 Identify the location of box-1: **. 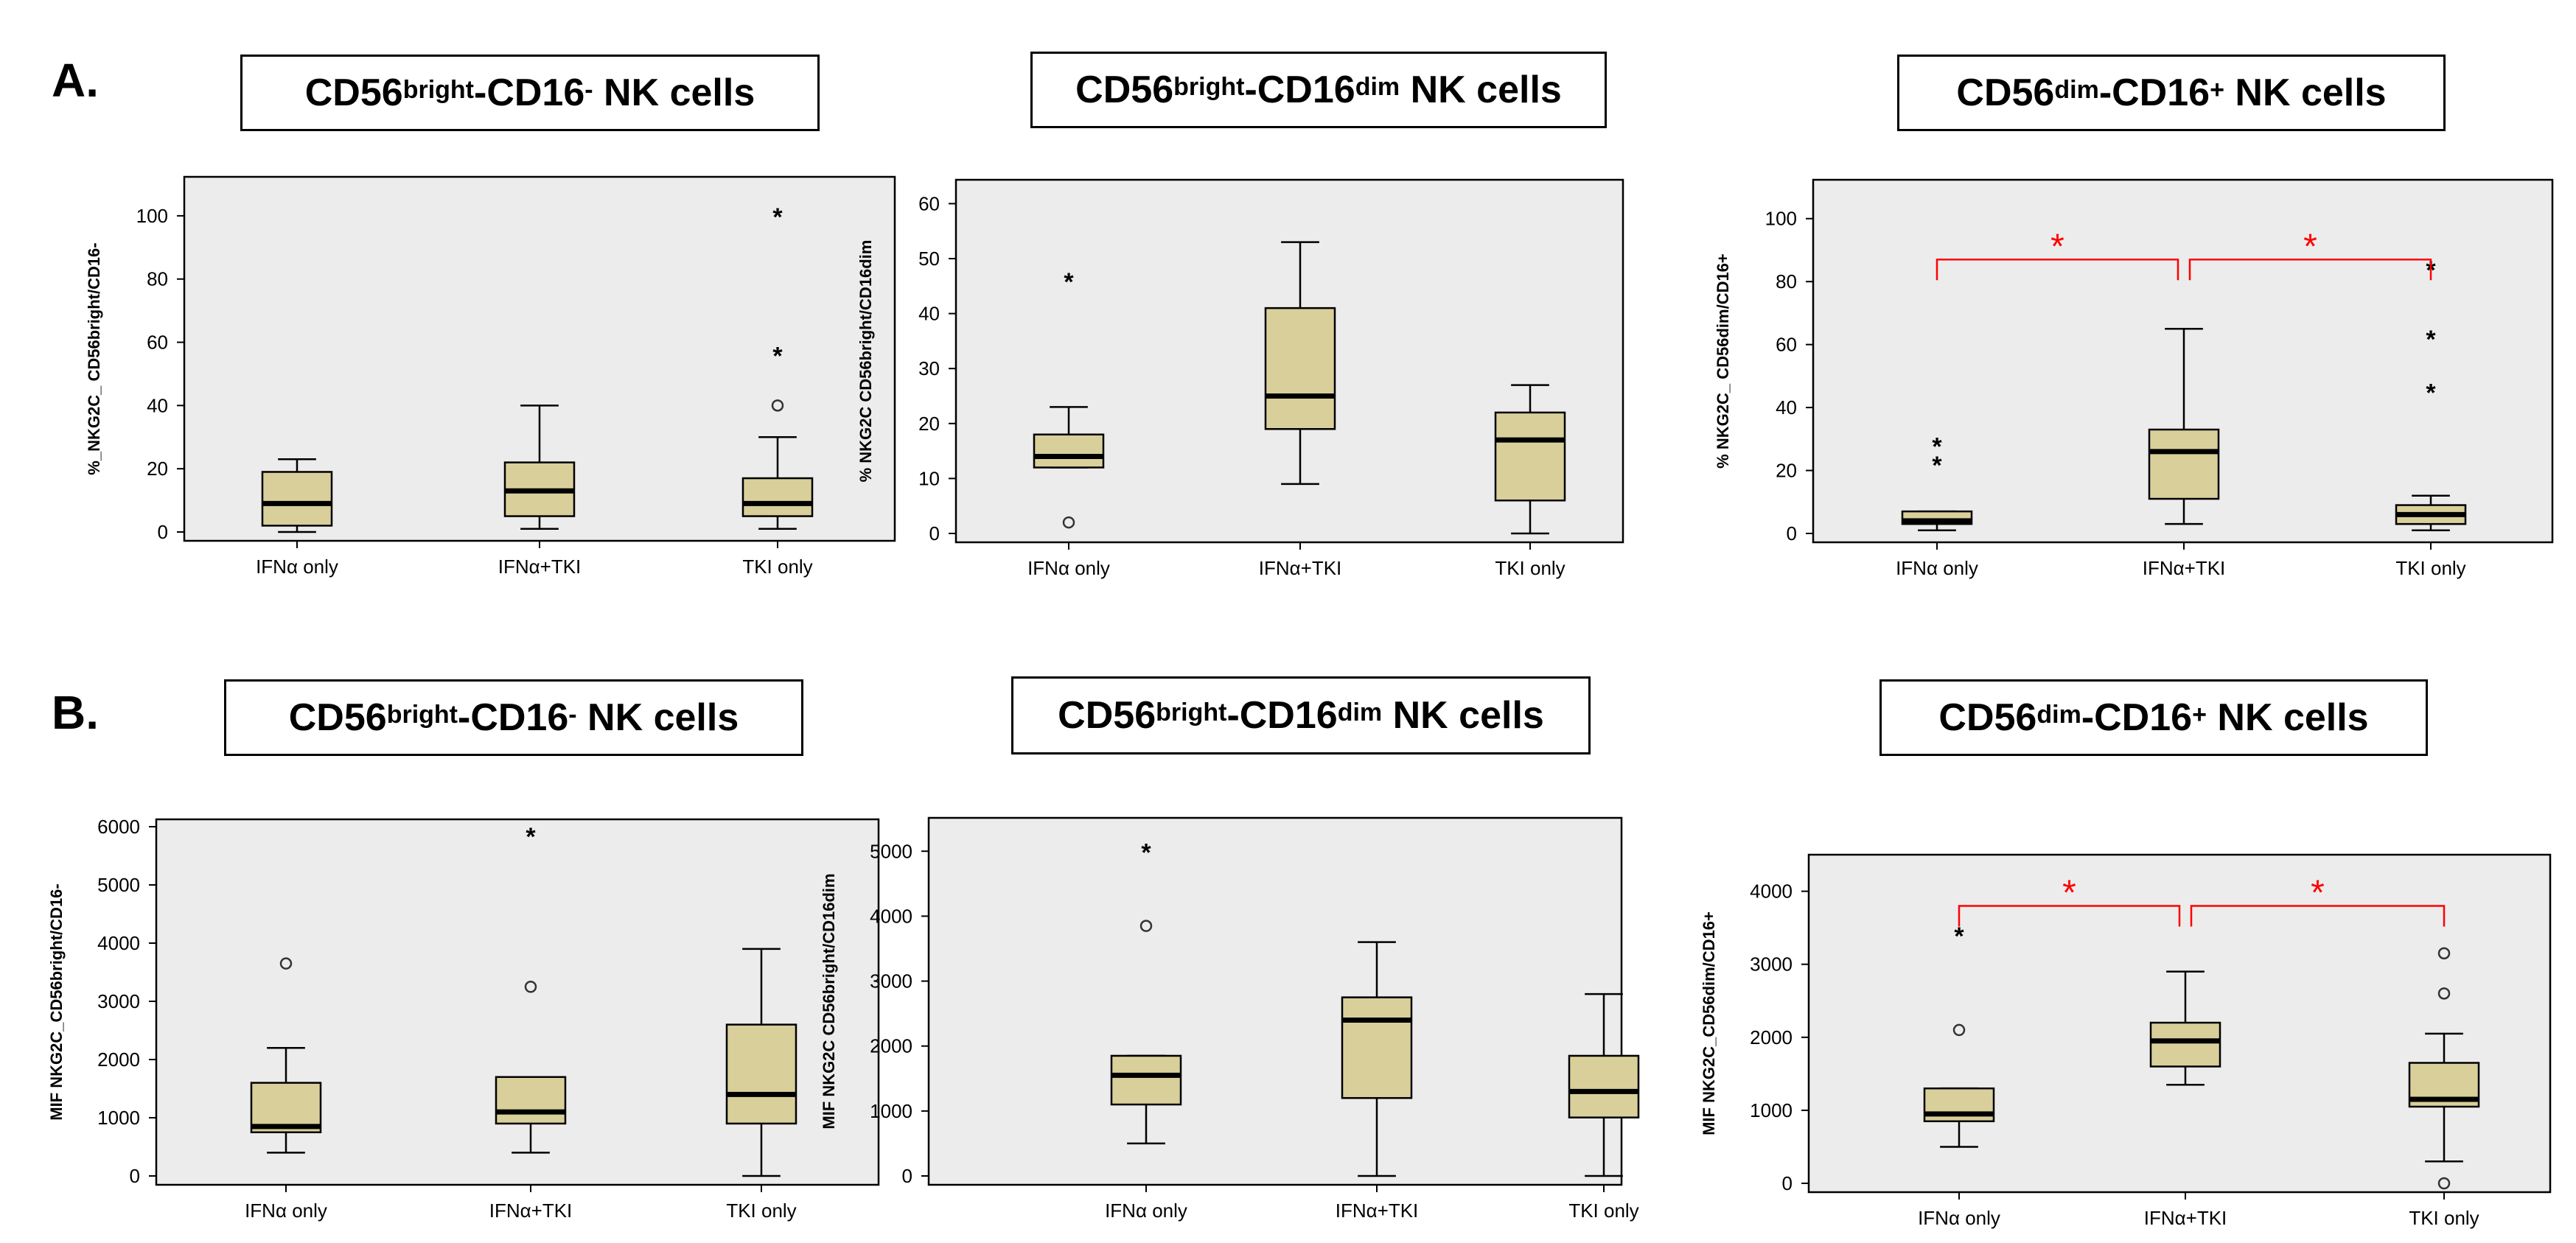
(1937, 482).